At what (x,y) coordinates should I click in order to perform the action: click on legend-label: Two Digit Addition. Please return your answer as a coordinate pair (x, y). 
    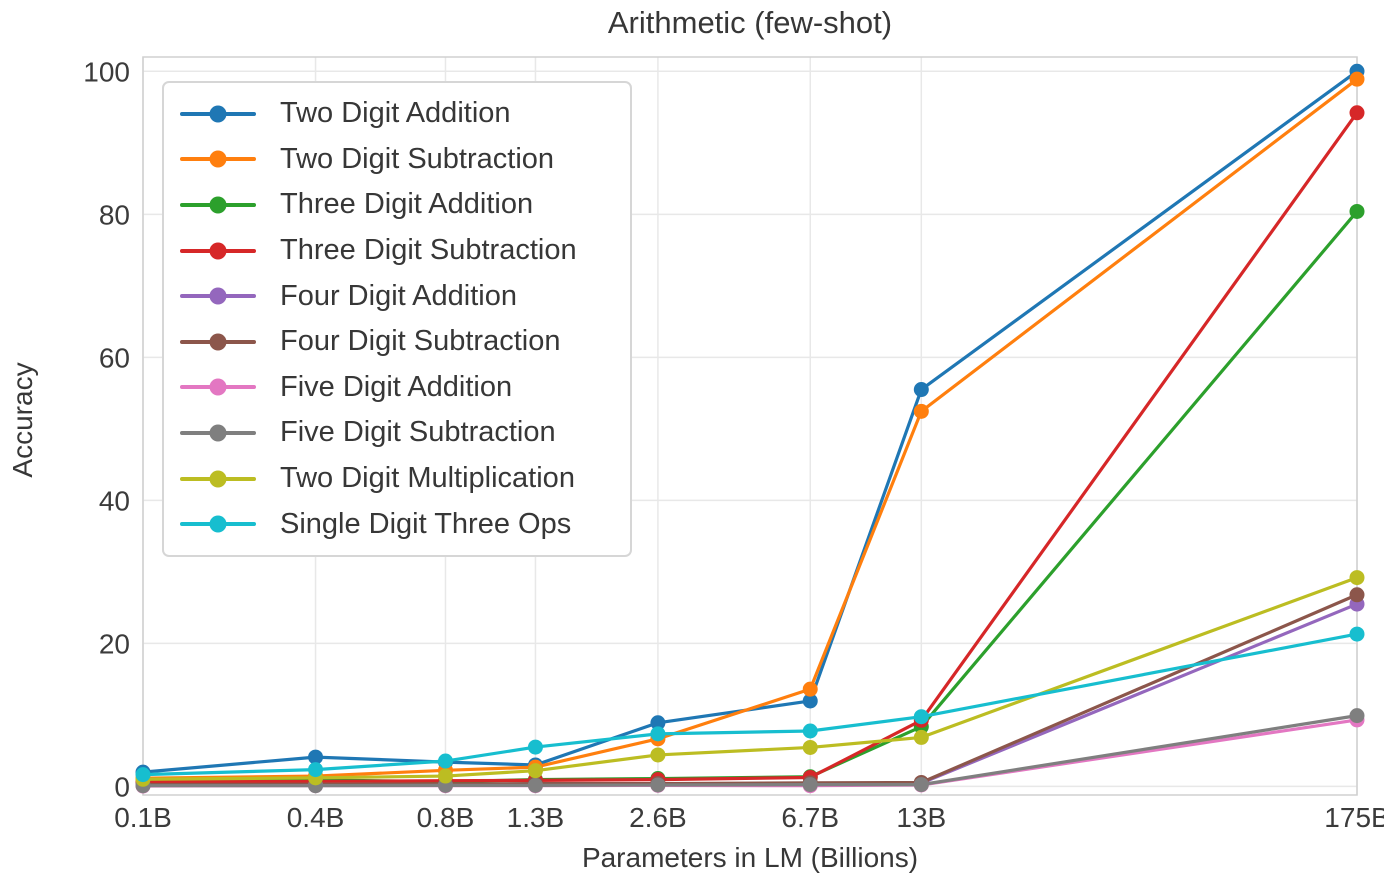
    Looking at the image, I should click on (395, 113).